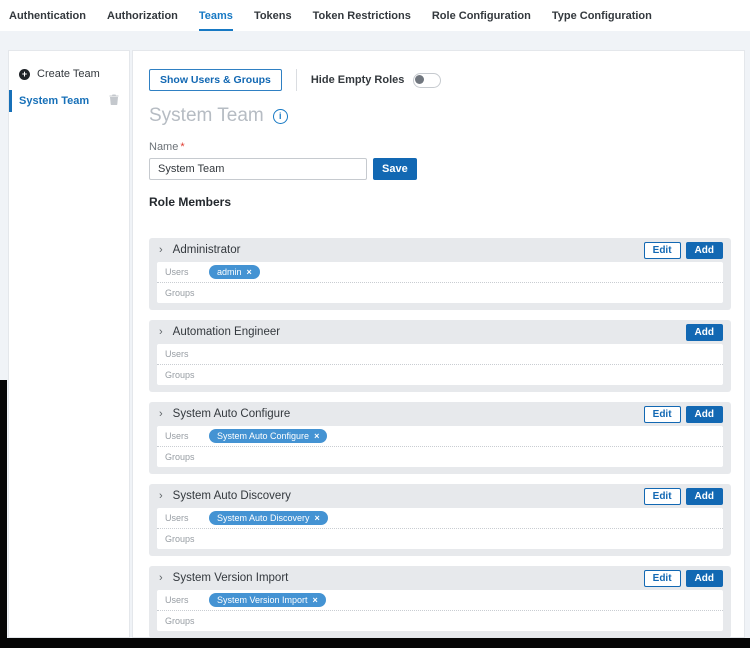 The width and height of the screenshot is (750, 648). What do you see at coordinates (54, 101) in the screenshot?
I see `team-name-label: System Team` at bounding box center [54, 101].